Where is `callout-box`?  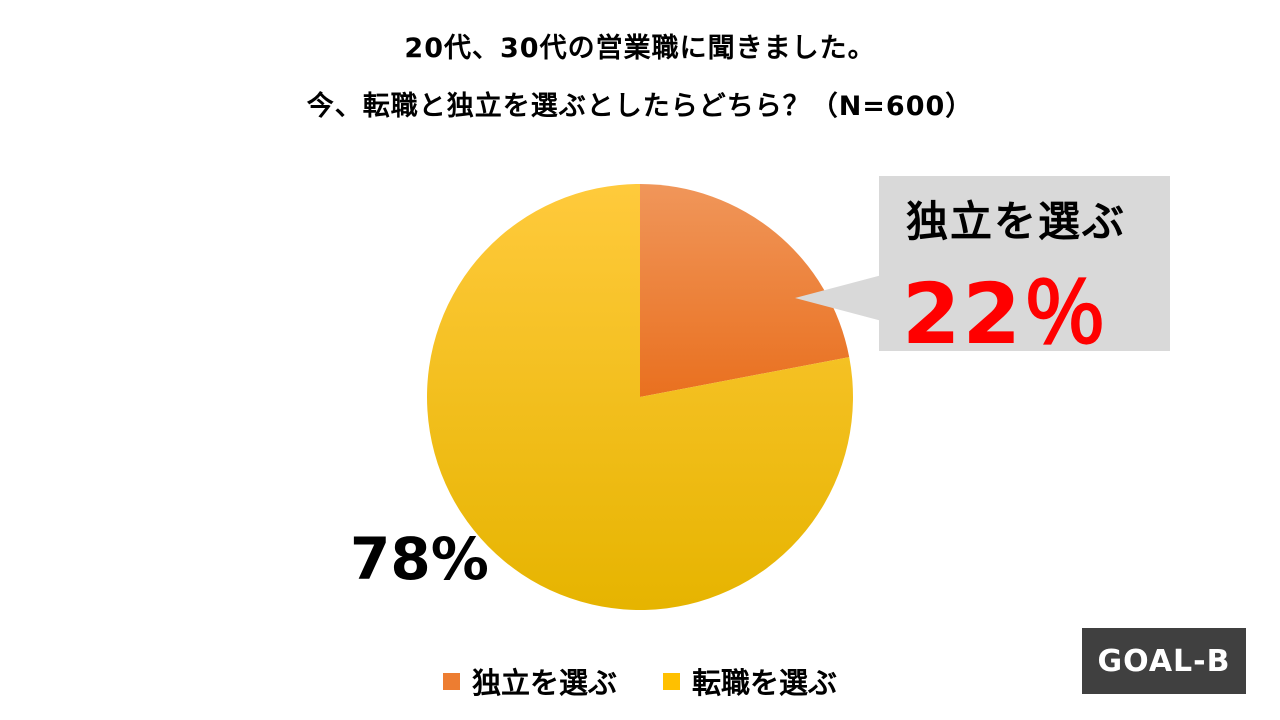
callout-box is located at coordinates (1024, 263).